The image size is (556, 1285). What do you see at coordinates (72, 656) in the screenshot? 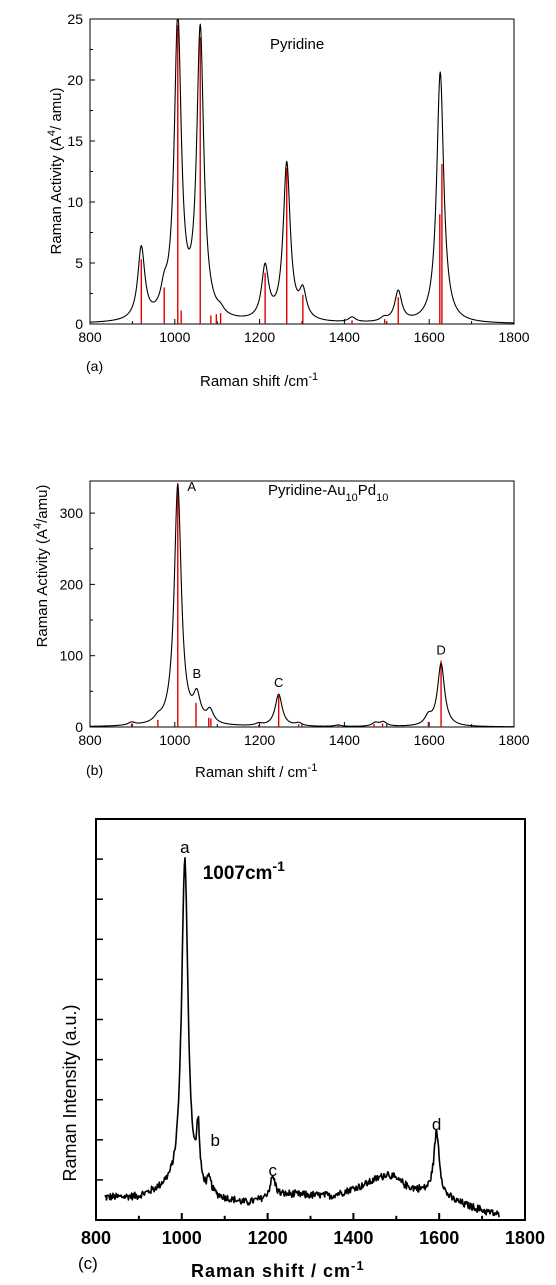
I see `panel-b-ytick-label: 100` at bounding box center [72, 656].